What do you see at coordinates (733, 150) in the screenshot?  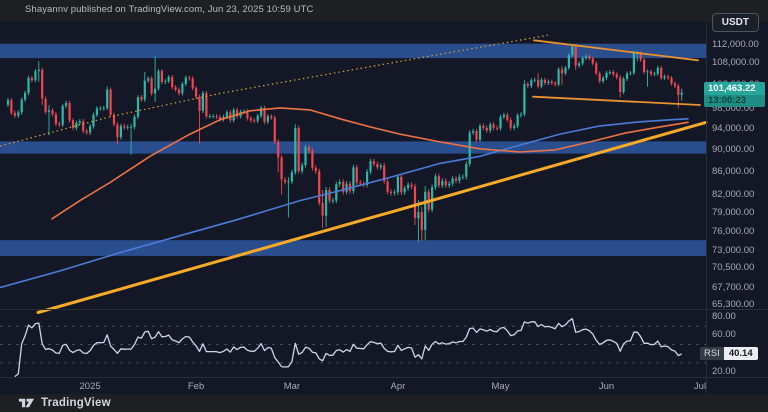 I see `price-axis-label: 90,000.00` at bounding box center [733, 150].